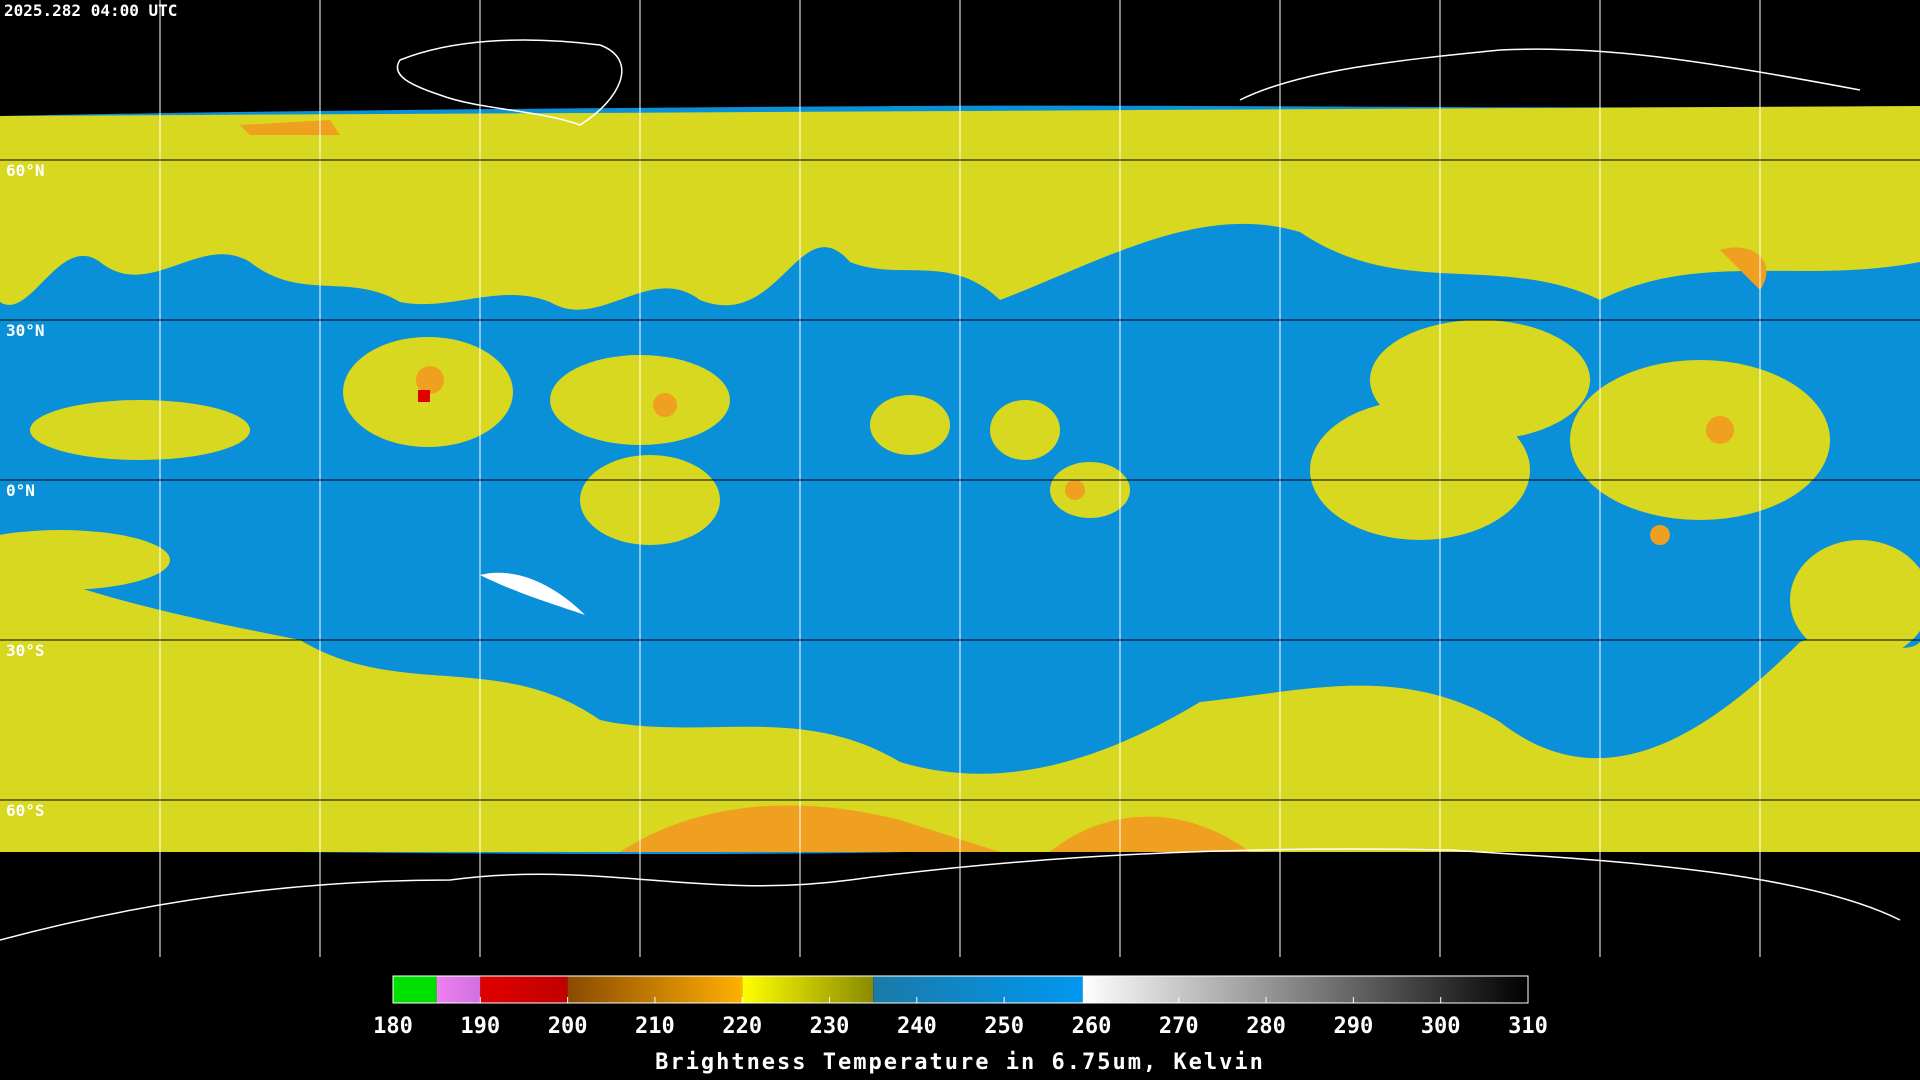  Describe the element at coordinates (25, 810) in the screenshot. I see `latitude-label: 60°S` at that location.